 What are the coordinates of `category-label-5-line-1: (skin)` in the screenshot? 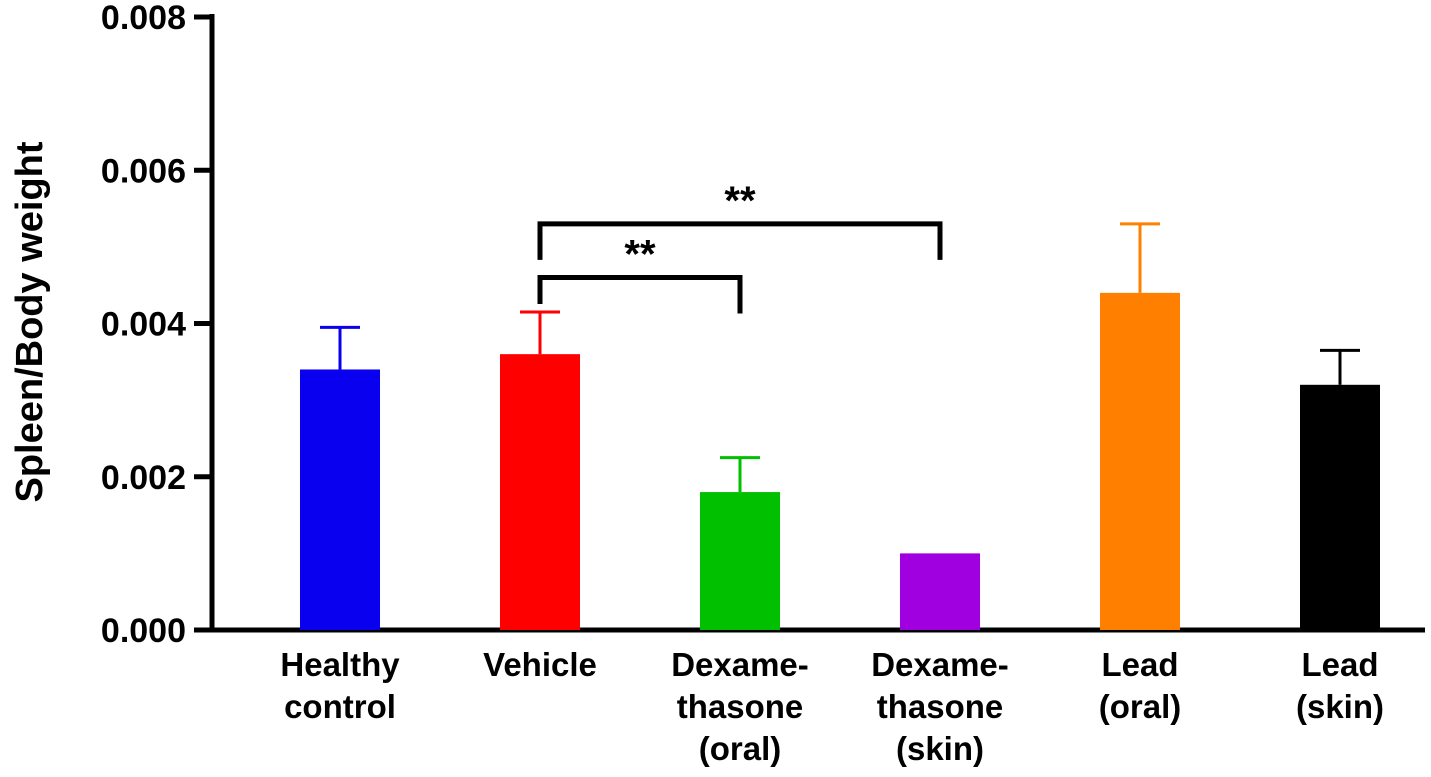 It's located at (1340, 706).